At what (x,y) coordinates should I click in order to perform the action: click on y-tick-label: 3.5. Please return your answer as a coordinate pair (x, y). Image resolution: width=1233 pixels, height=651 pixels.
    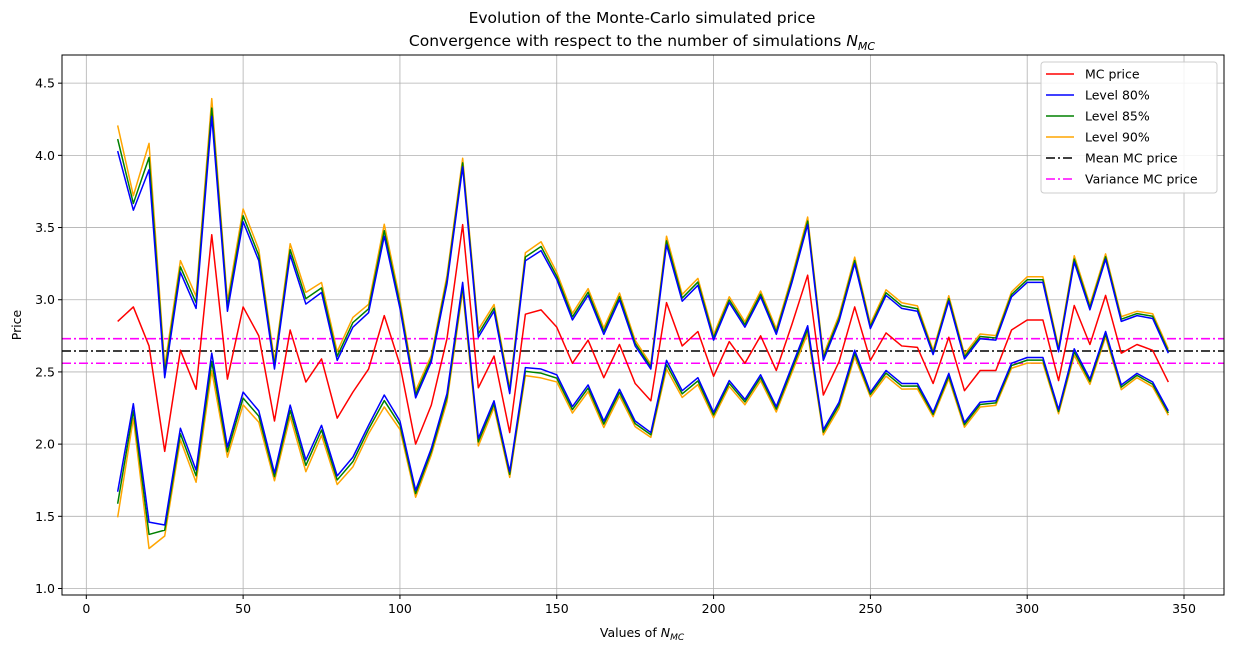
    Looking at the image, I should click on (45, 227).